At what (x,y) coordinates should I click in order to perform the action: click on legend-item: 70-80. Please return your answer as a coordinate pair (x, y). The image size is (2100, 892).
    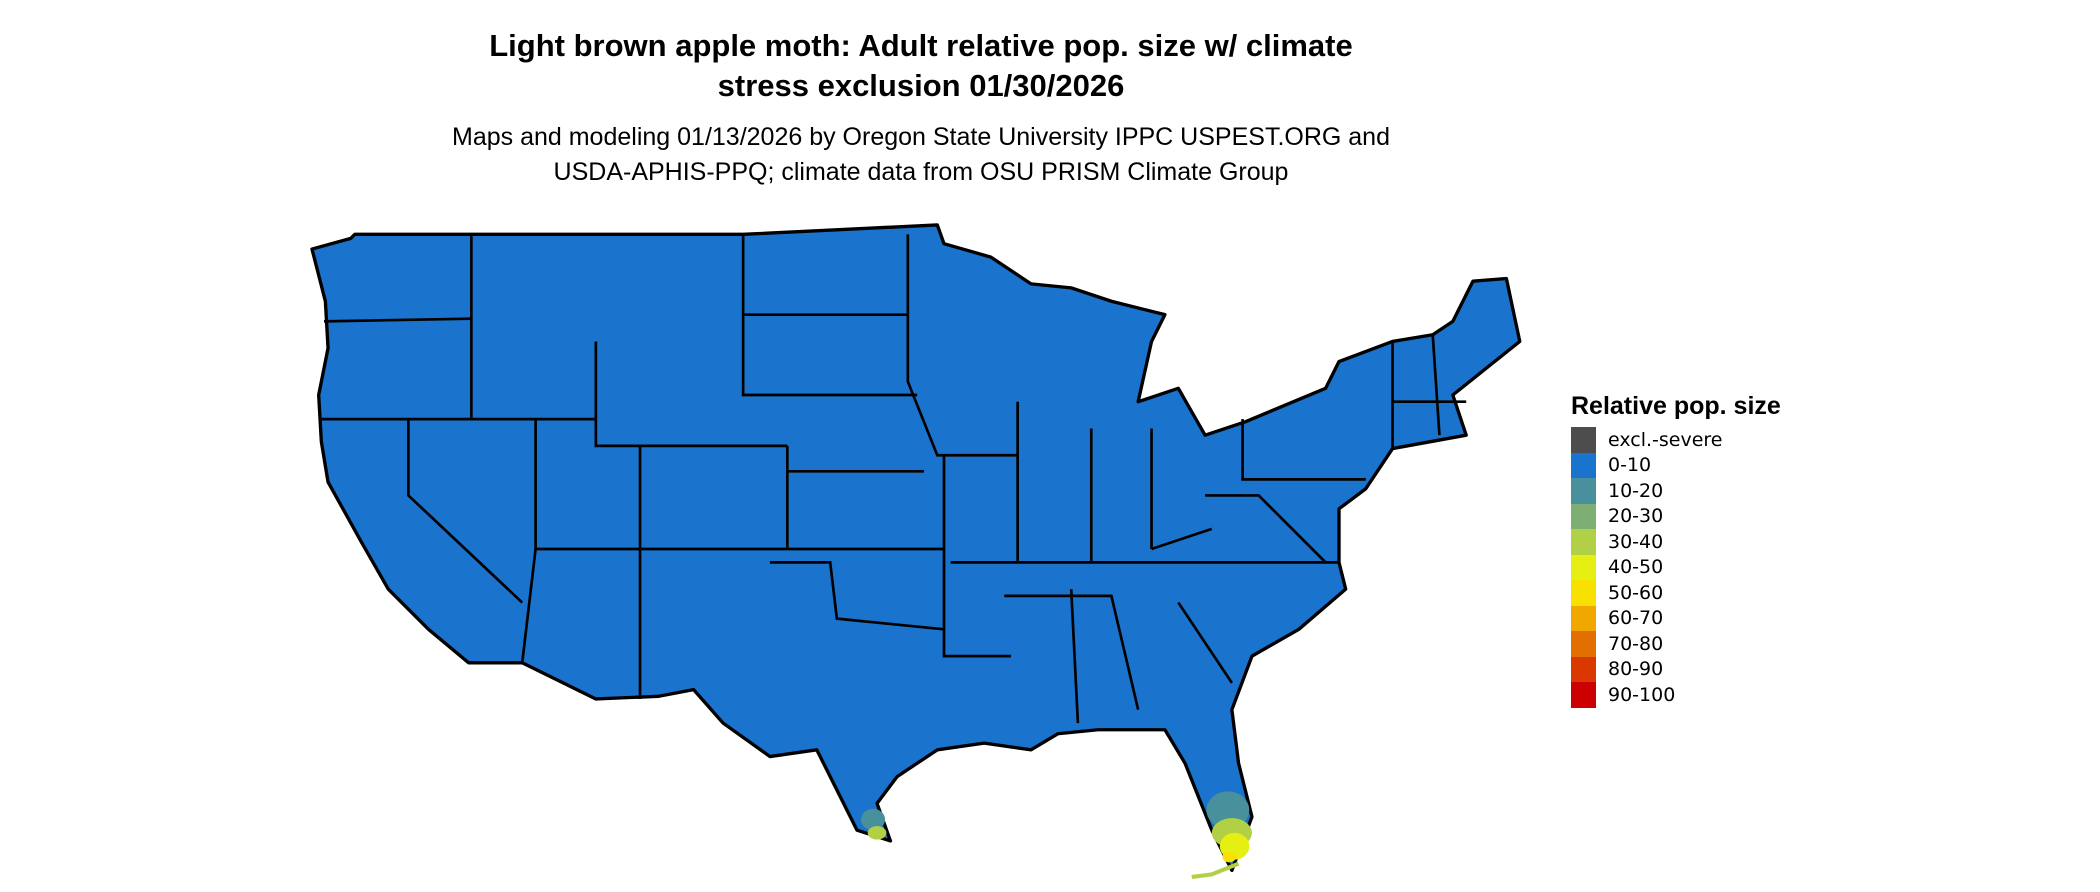
    Looking at the image, I should click on (1676, 644).